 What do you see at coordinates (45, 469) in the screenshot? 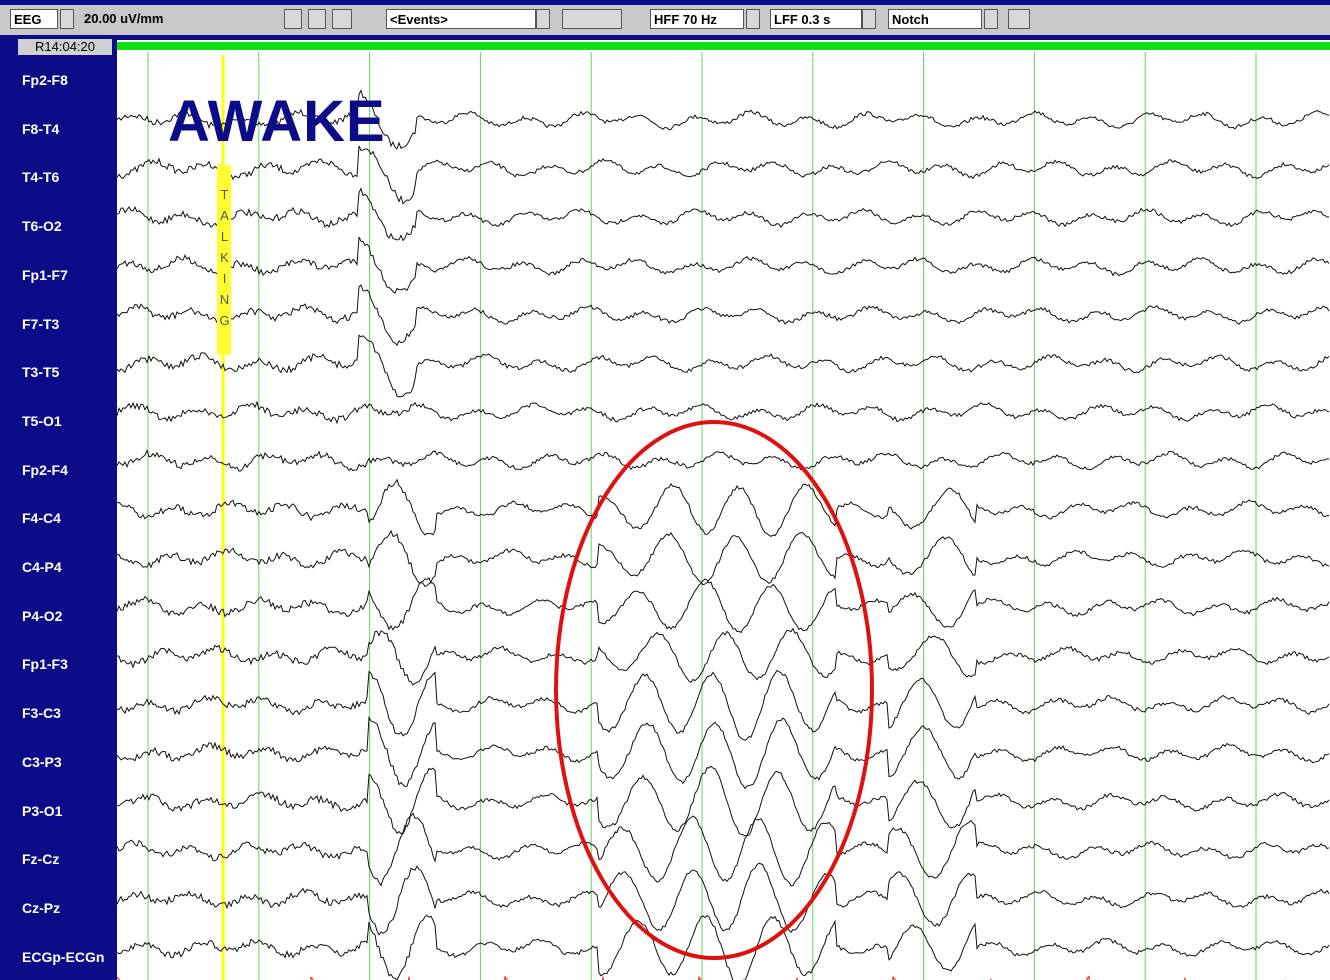
I see `channel-label: Fp2-F4` at bounding box center [45, 469].